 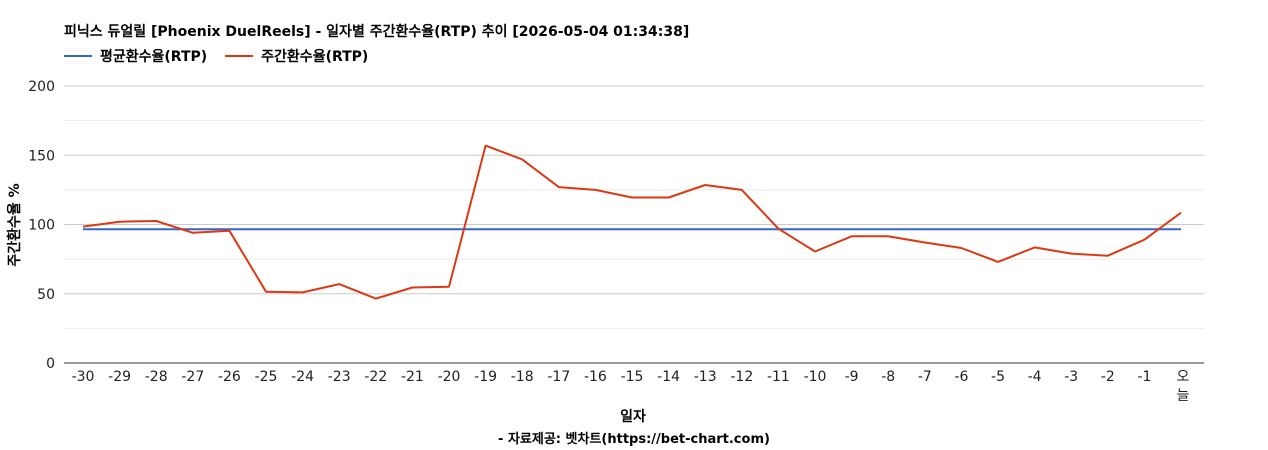 What do you see at coordinates (741, 377) in the screenshot?
I see `x-tick-label: -12` at bounding box center [741, 377].